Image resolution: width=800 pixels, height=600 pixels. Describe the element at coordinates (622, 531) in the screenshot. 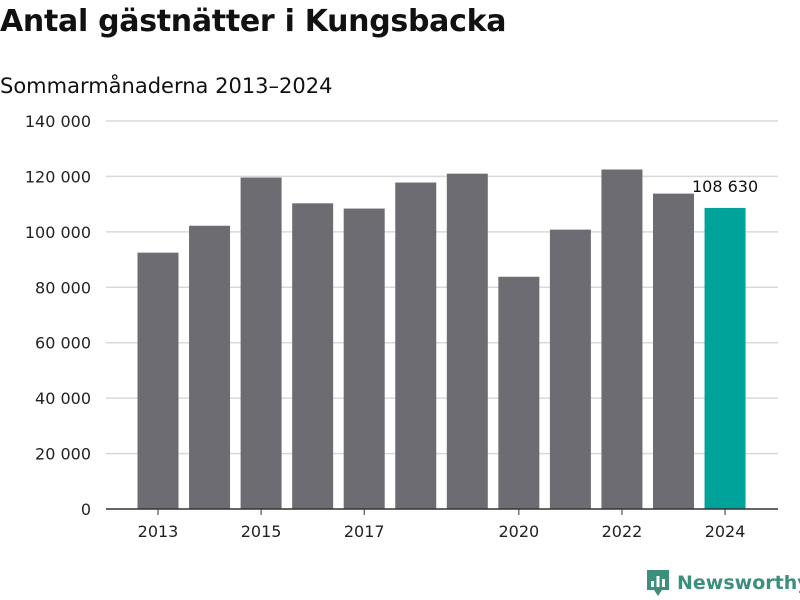

I see `x-tick-label: 2022` at that location.